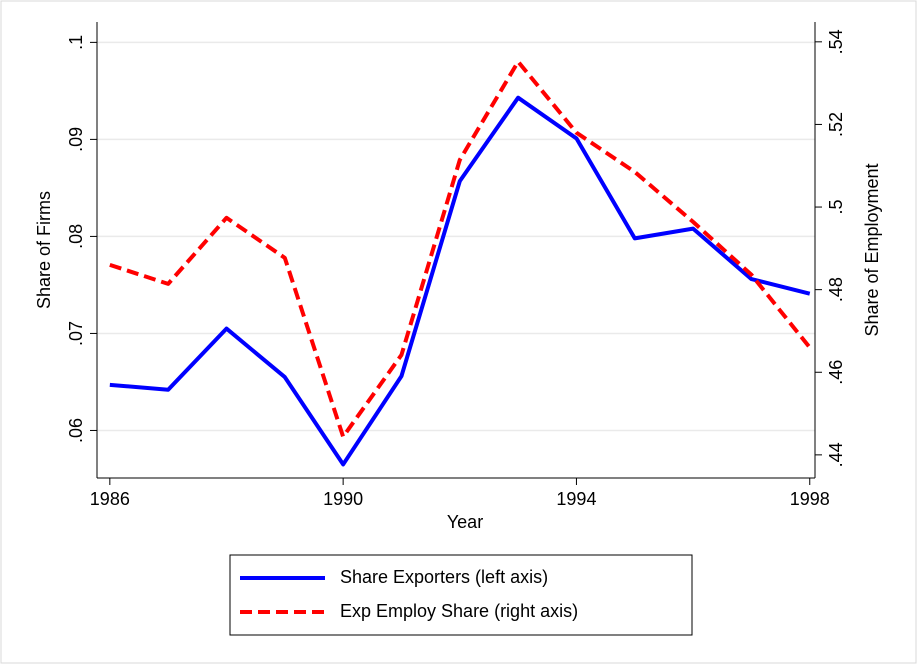 Image resolution: width=917 pixels, height=664 pixels. I want to click on y2-axis-title: Share of Employment, so click(872, 249).